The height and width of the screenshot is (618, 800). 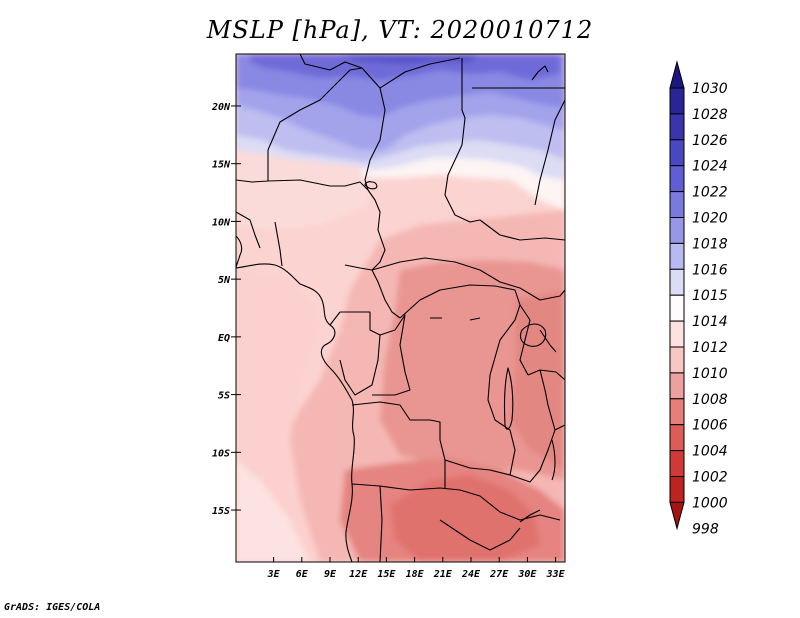 I want to click on border-eqguinea, so click(x=335, y=318).